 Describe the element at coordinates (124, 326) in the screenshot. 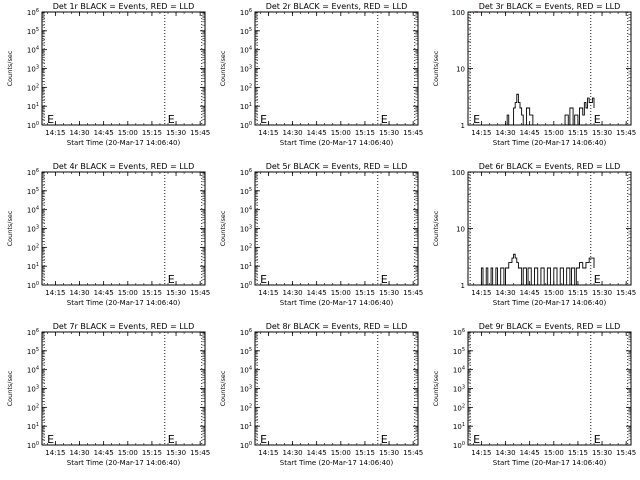

I see `chart-title: Det 7r BLACK = Events, RED = LLD` at that location.